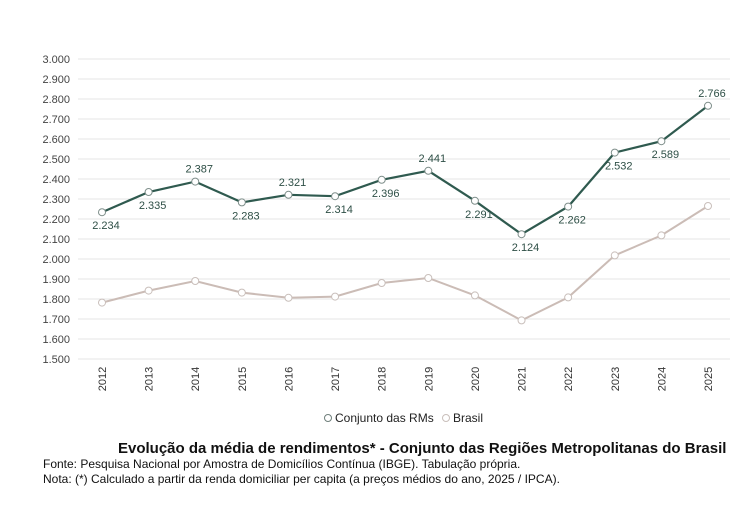  Describe the element at coordinates (523, 379) in the screenshot. I see `x-tick-label: 2021` at that location.